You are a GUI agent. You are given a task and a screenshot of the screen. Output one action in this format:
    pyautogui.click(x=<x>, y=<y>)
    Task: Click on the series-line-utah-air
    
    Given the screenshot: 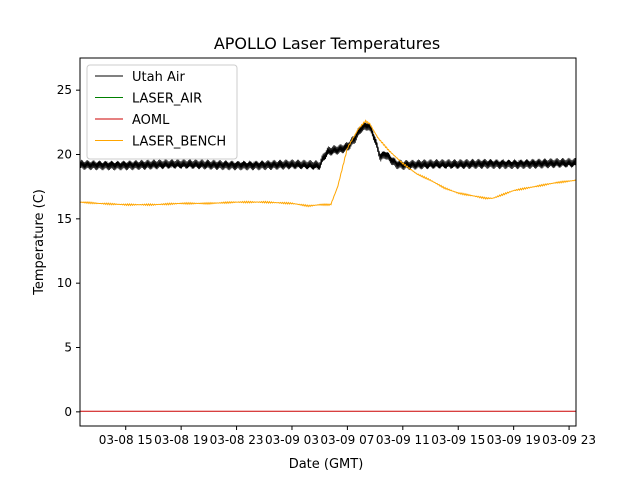 What is the action you would take?
    pyautogui.click(x=328, y=146)
    